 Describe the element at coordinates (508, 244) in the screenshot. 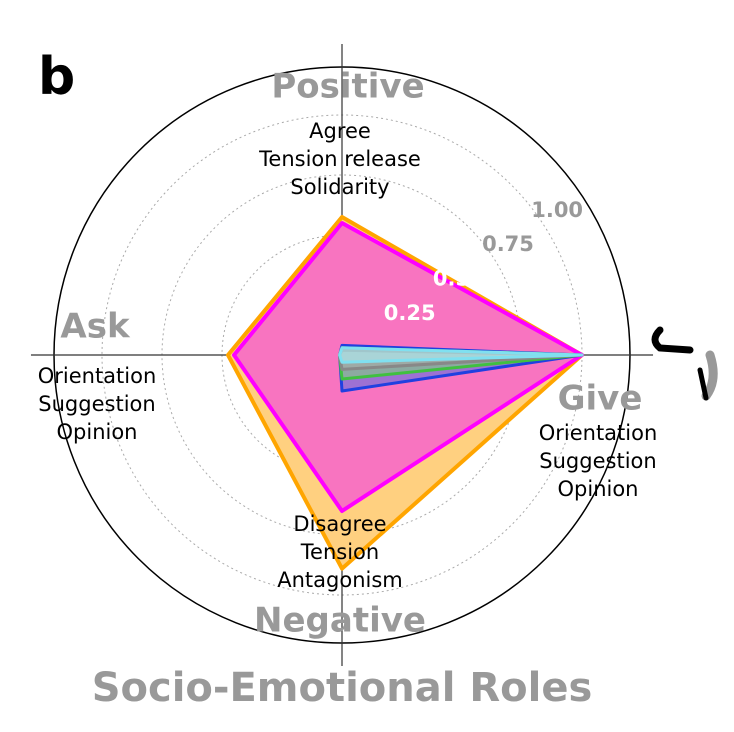

I see `r-tick-label: 0.75` at that location.